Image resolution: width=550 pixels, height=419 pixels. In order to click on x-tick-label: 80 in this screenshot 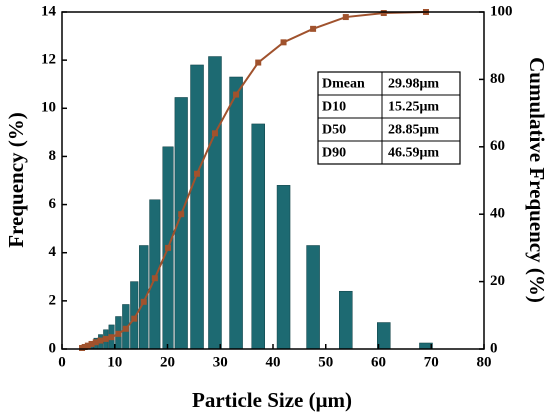, I will do `click(484, 362)`.